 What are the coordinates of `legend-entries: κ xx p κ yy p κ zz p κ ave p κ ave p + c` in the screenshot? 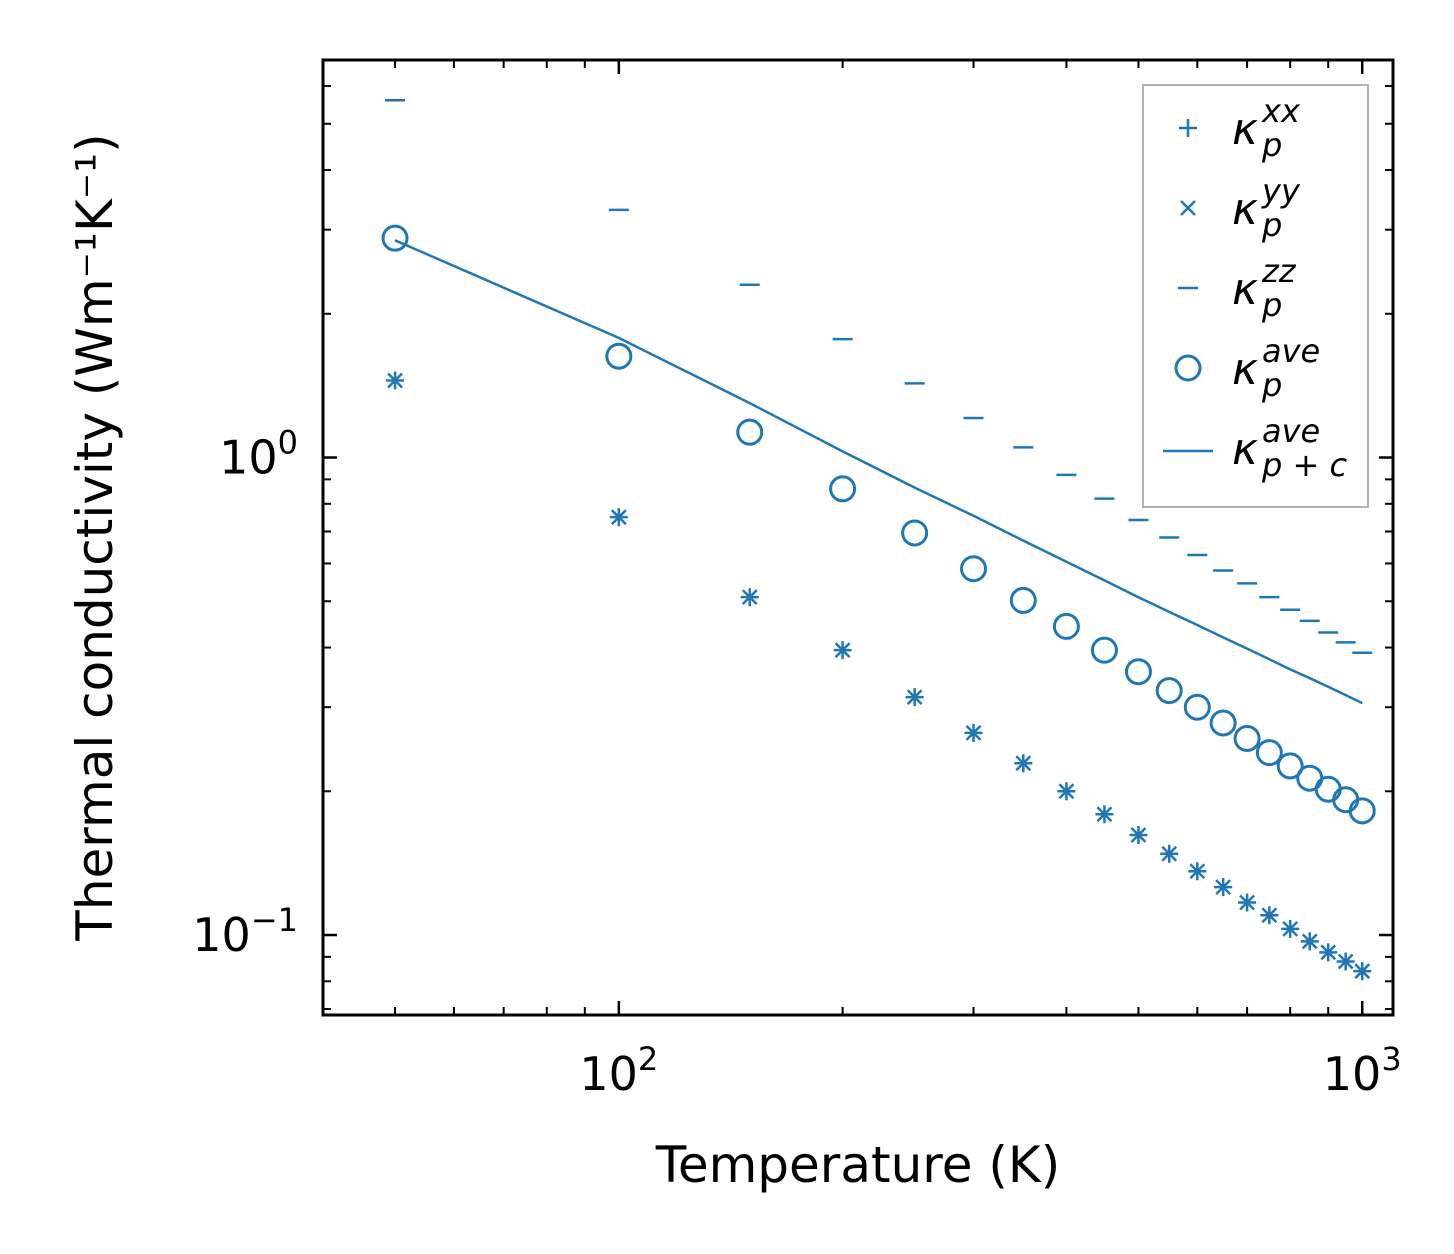 It's located at (1255, 288).